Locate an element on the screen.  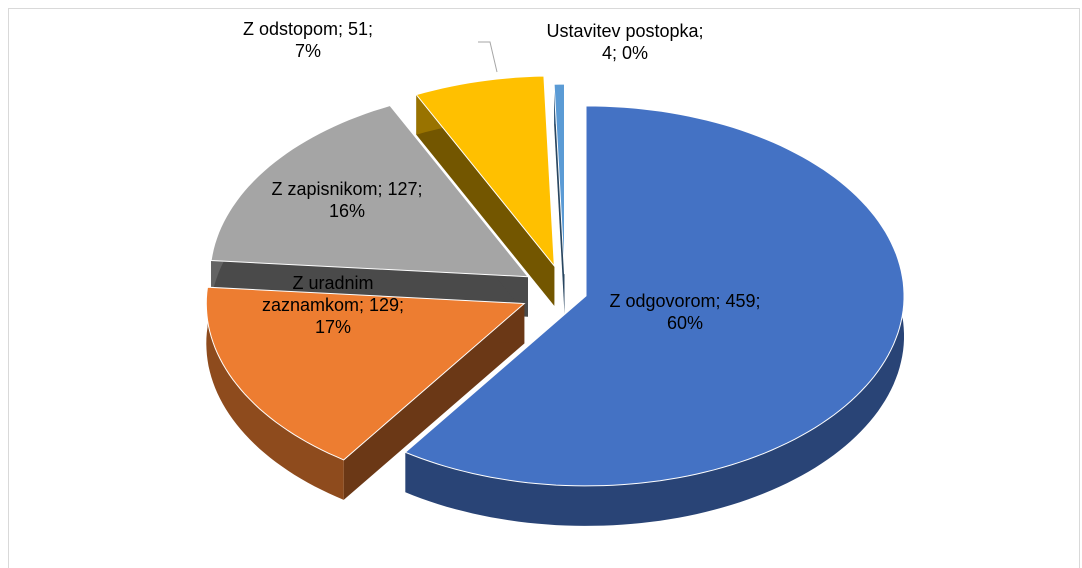
data-label: Z odstopom; 51; 7% is located at coordinates (308, 40).